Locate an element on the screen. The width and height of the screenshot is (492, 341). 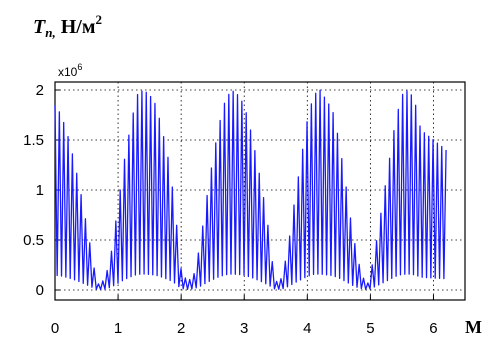
y-tick-label: 0.5 is located at coordinates (33, 240).